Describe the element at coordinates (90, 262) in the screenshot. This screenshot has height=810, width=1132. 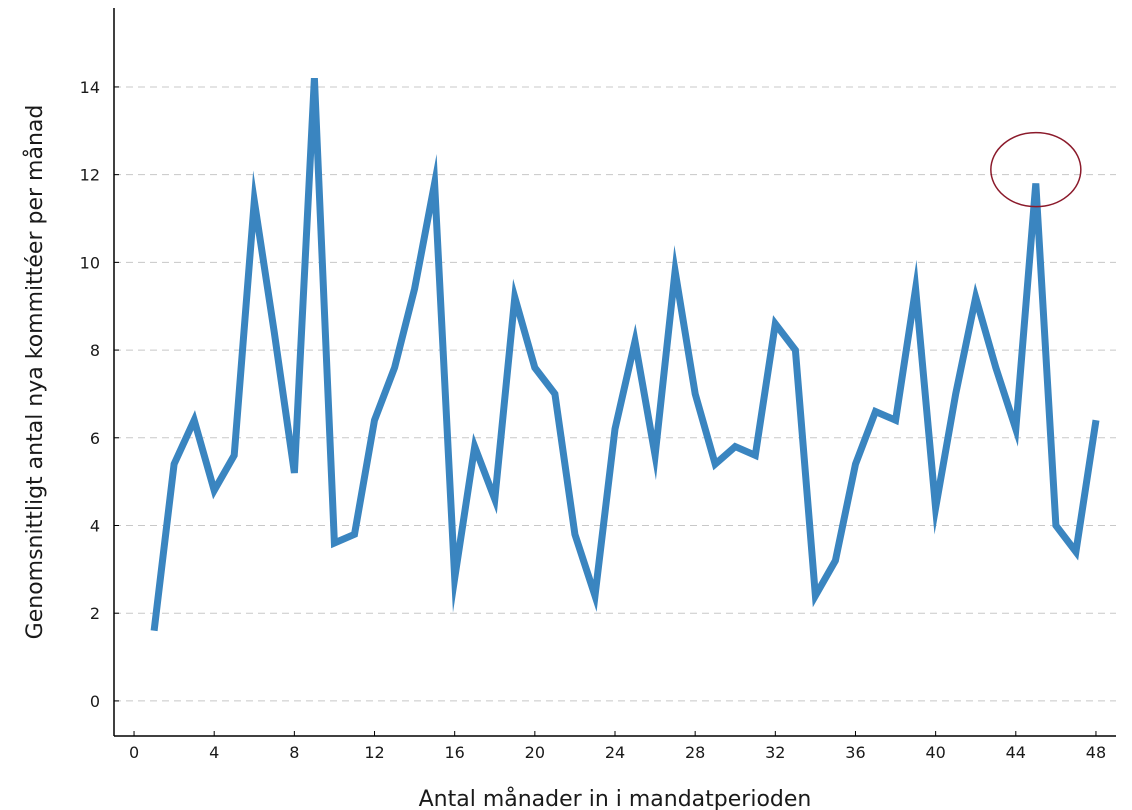
I see `y-tick-label: 10` at that location.